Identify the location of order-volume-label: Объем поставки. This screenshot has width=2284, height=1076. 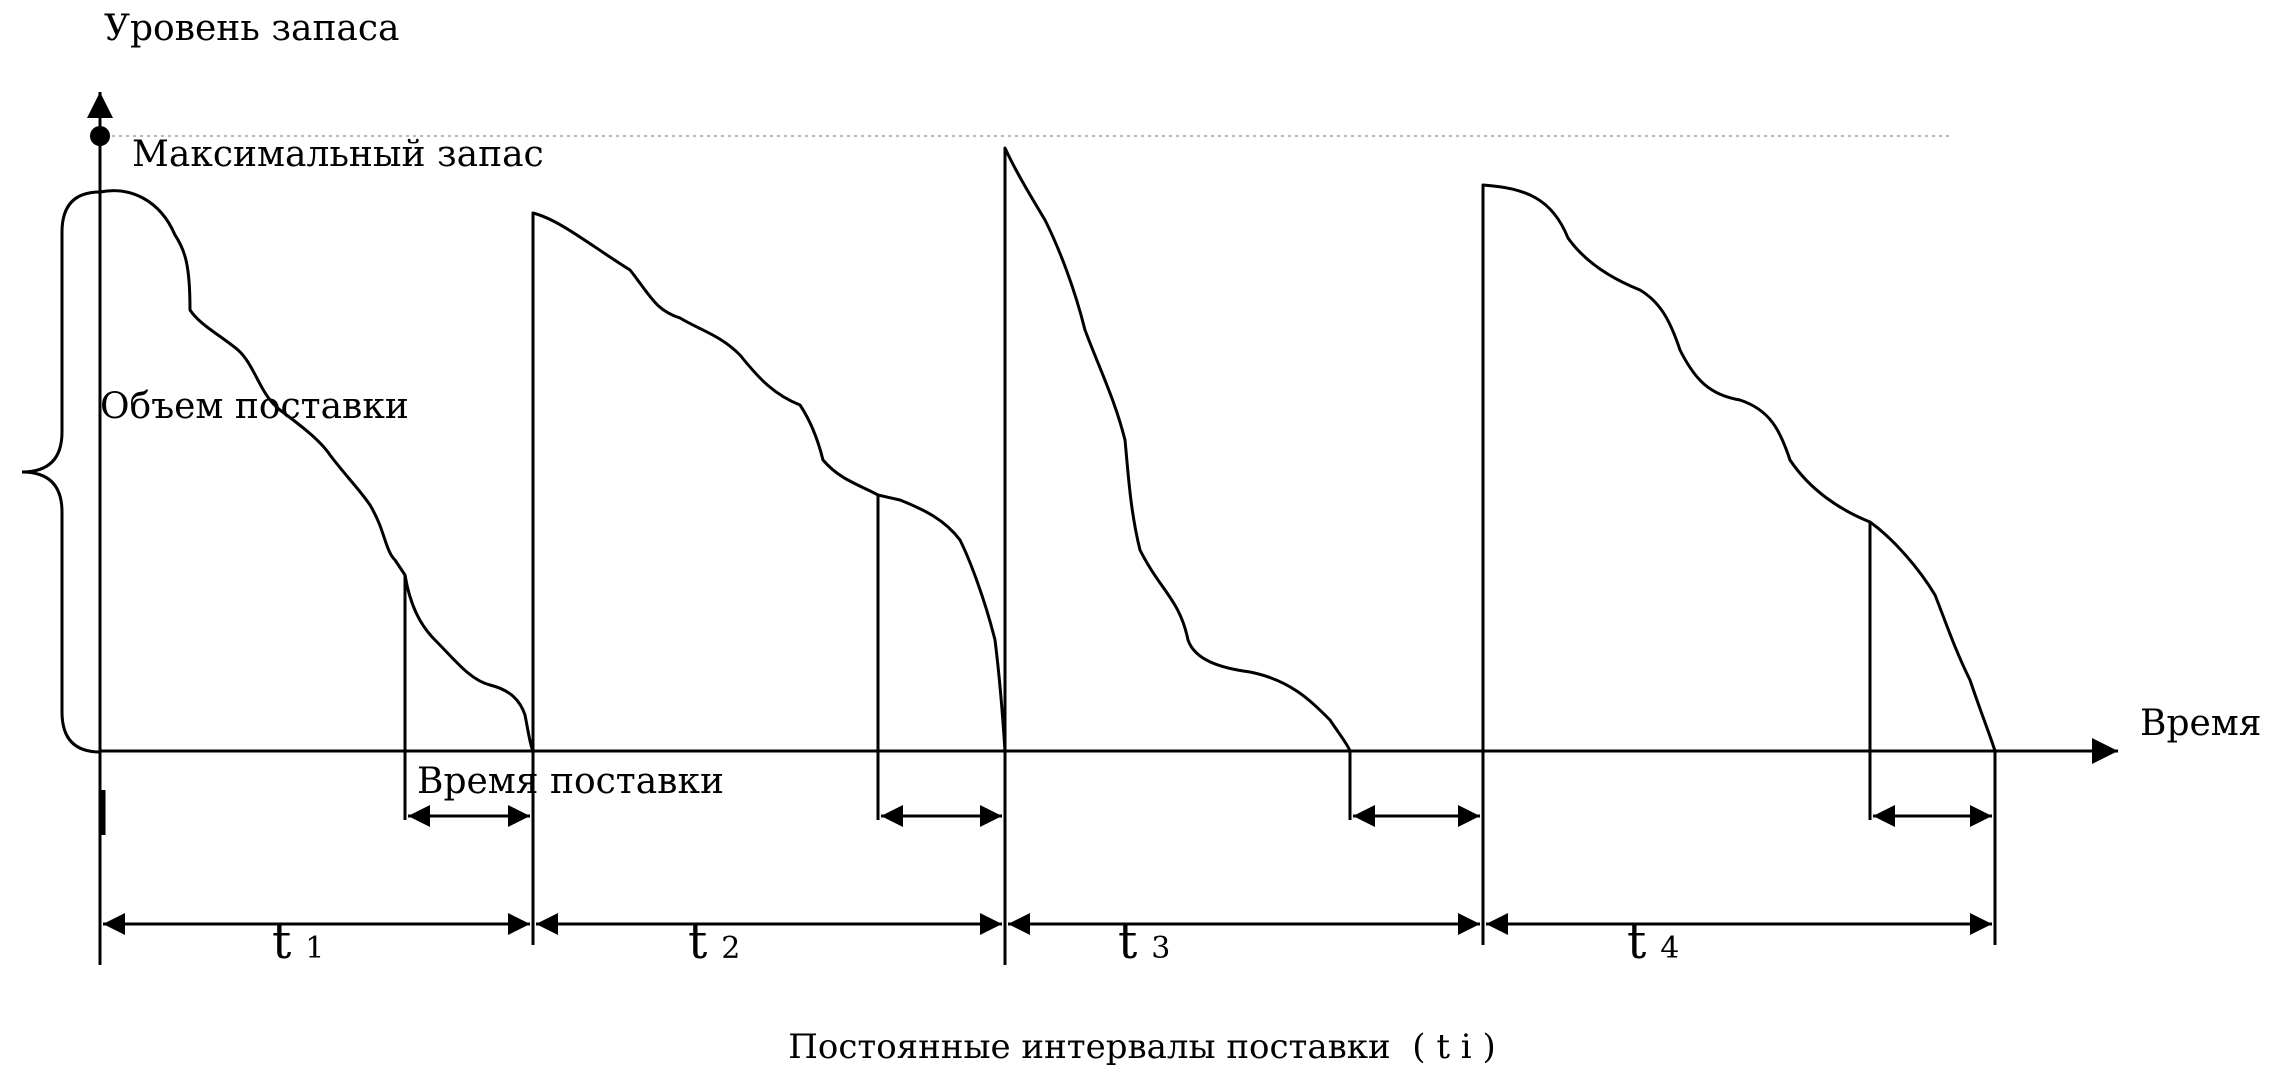
(254, 406).